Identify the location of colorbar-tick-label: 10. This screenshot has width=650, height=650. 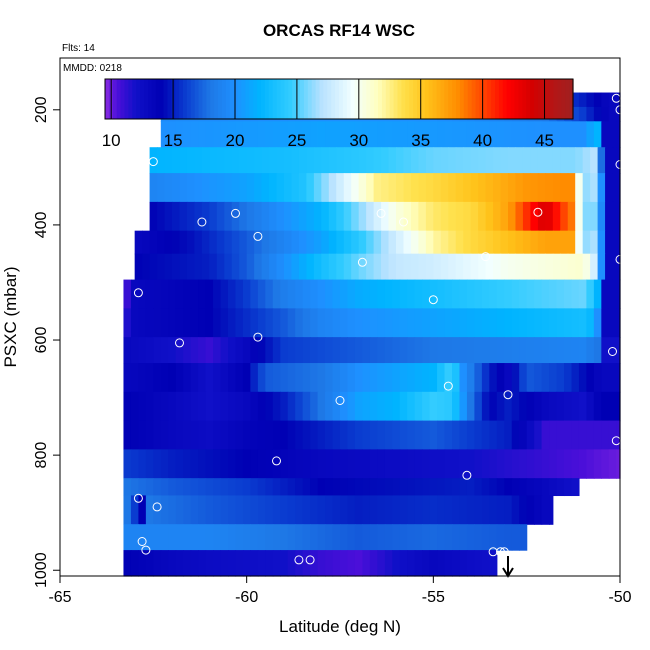
(111, 140).